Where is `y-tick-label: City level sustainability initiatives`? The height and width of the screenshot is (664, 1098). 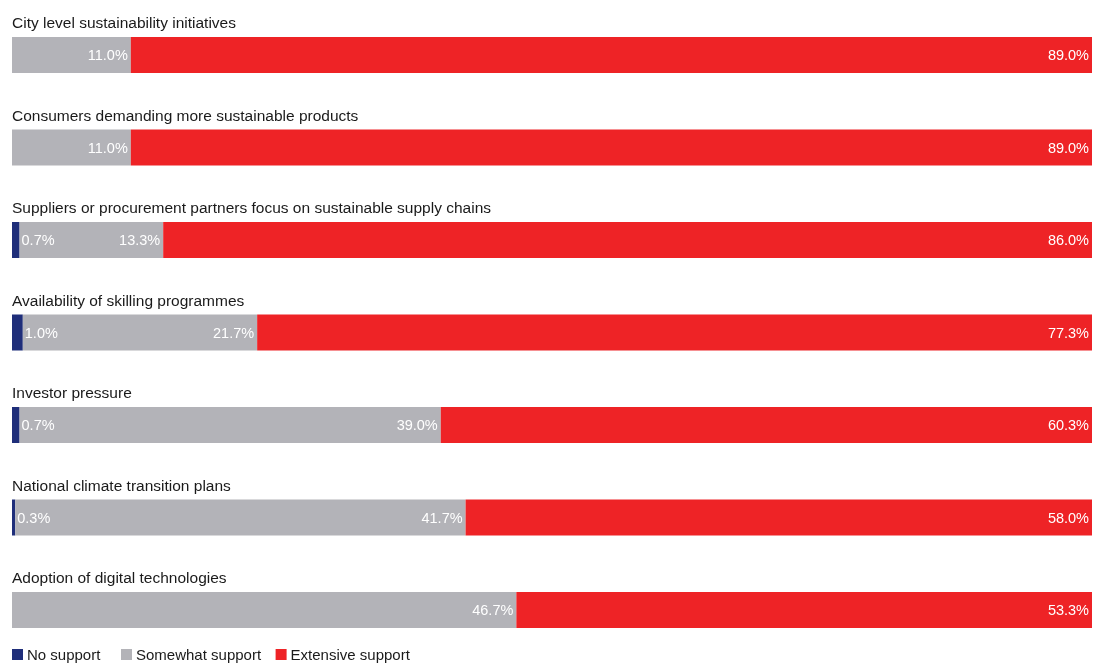 y-tick-label: City level sustainability initiatives is located at coordinates (124, 22).